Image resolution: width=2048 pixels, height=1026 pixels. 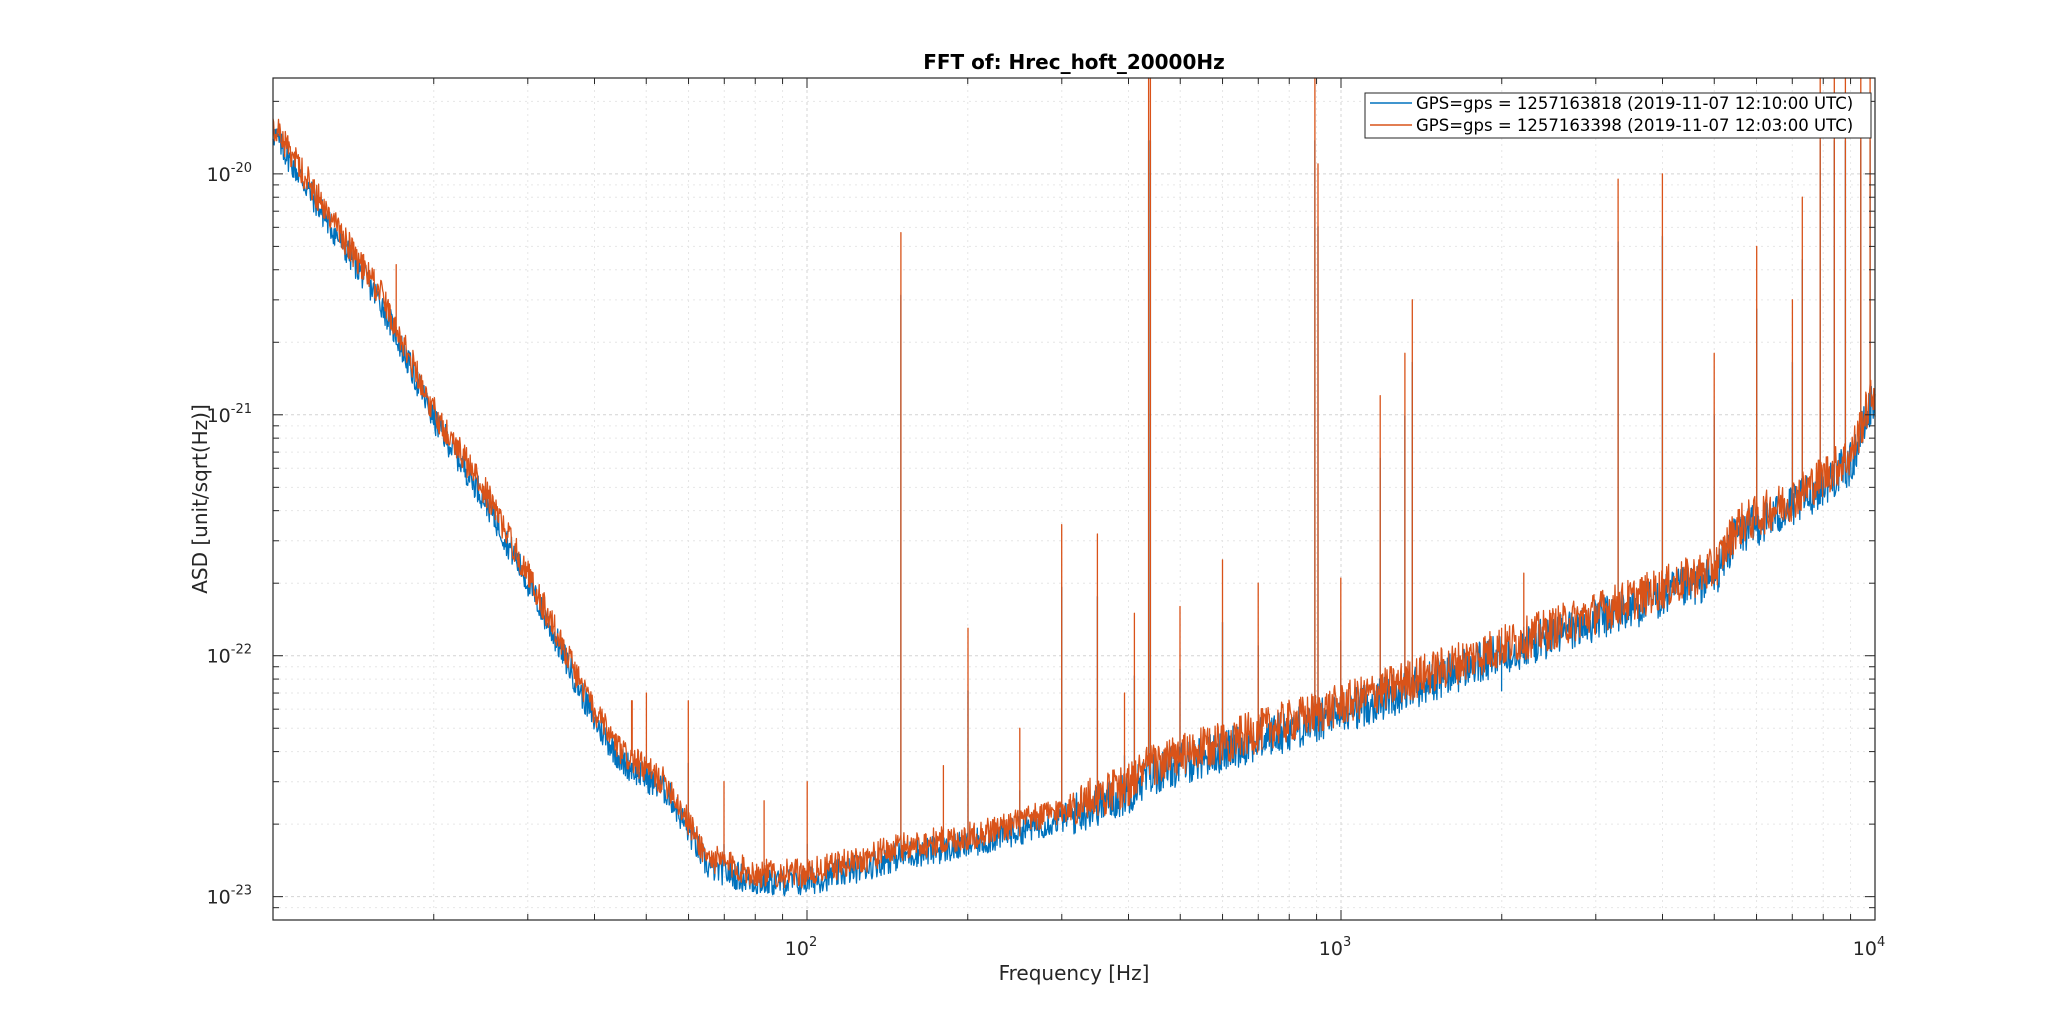 What do you see at coordinates (813, 942) in the screenshot?
I see `x-tick-exponent: 2` at bounding box center [813, 942].